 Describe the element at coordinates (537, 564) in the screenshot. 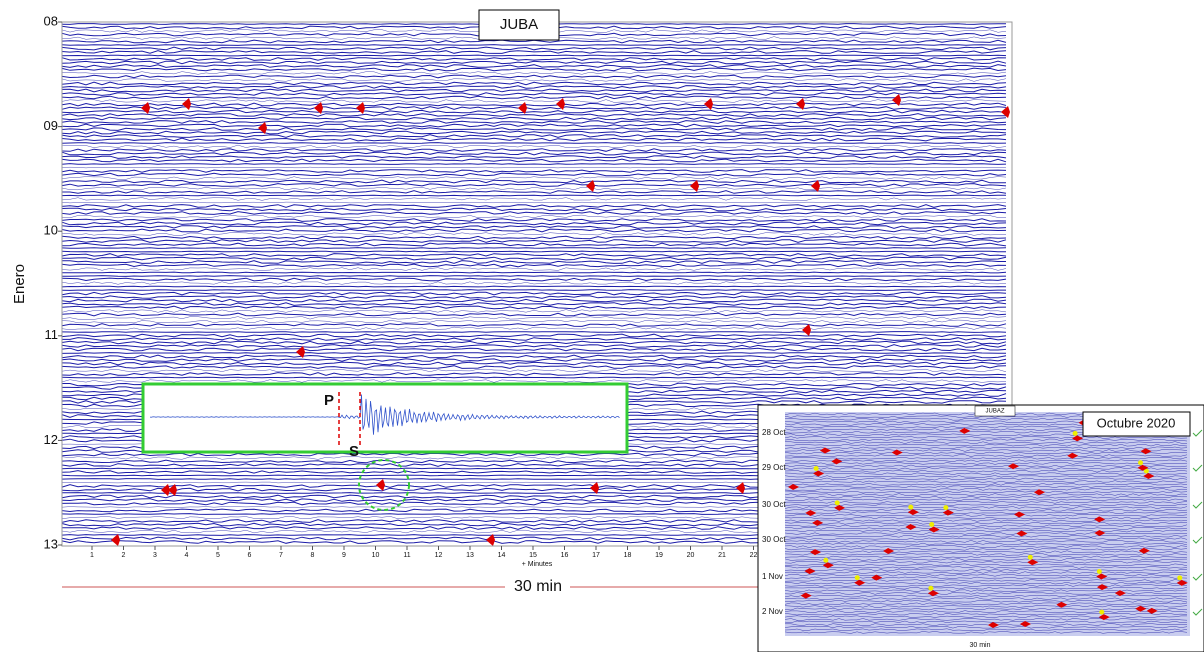

I see `x-axis-label: + Minutes` at that location.